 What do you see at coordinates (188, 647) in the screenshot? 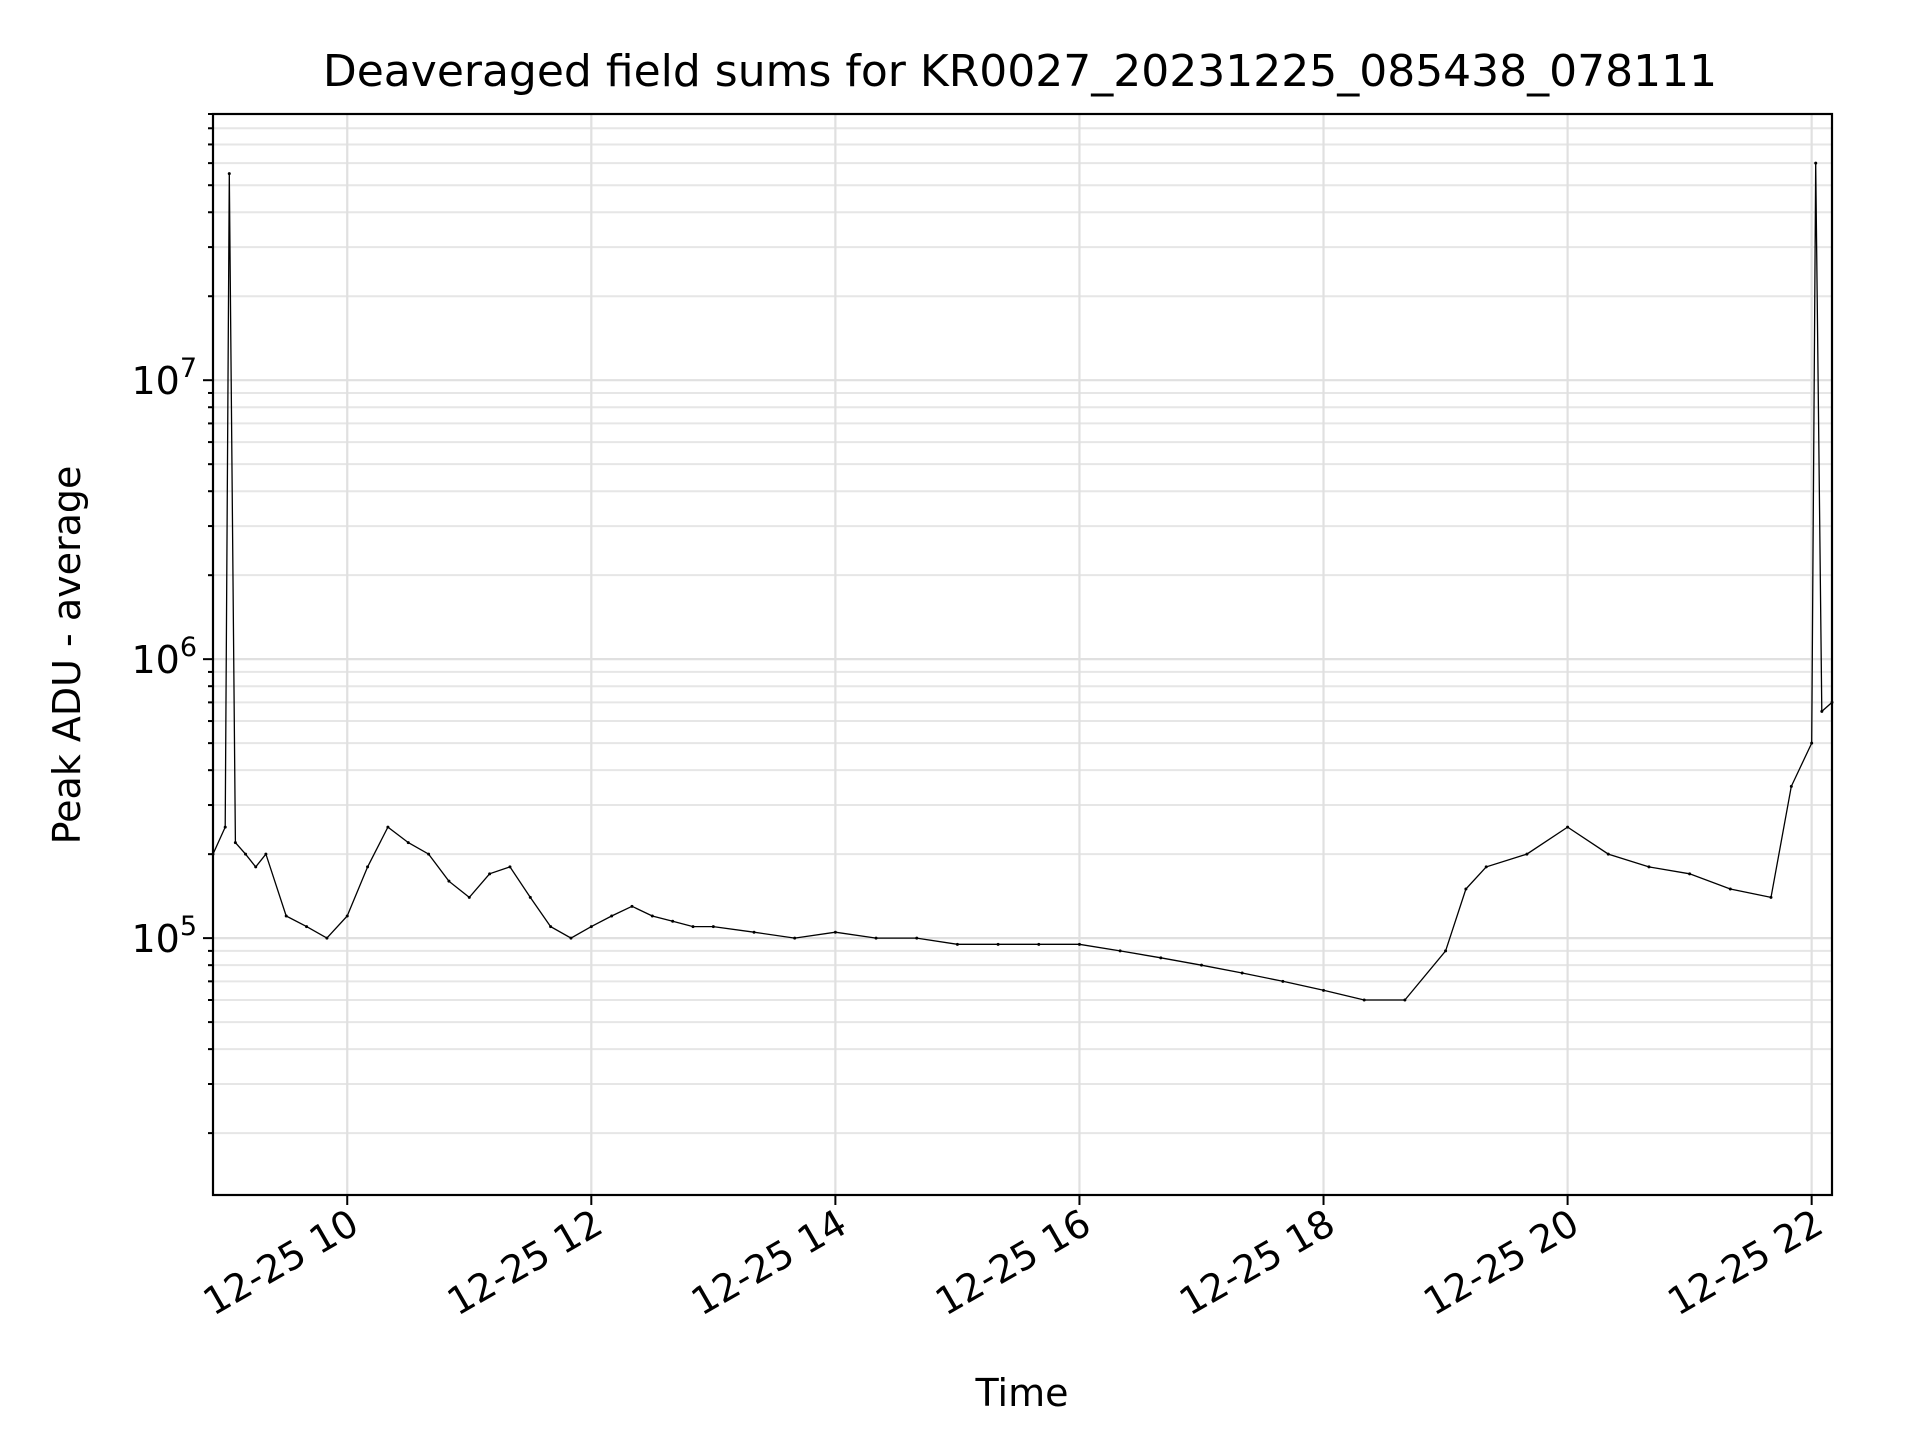
I see `y-tick-exponent: 6` at bounding box center [188, 647].